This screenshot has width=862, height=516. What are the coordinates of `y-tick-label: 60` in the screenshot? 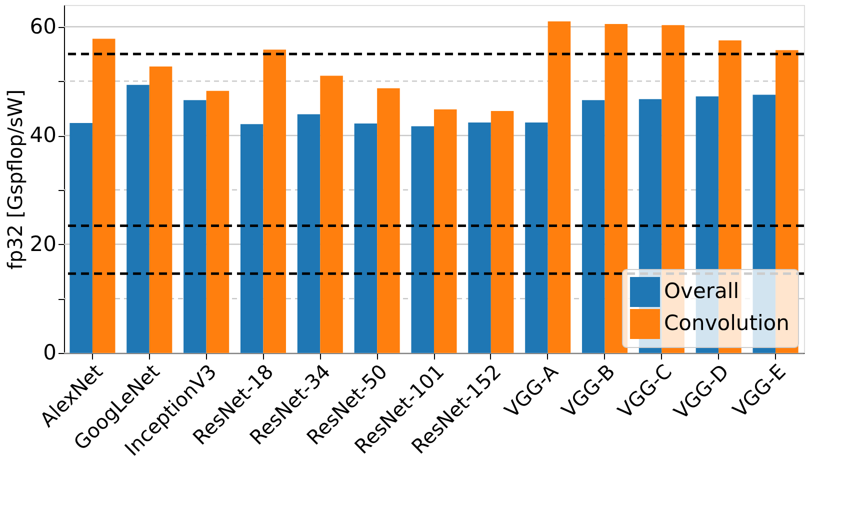 It's located at (43, 26).